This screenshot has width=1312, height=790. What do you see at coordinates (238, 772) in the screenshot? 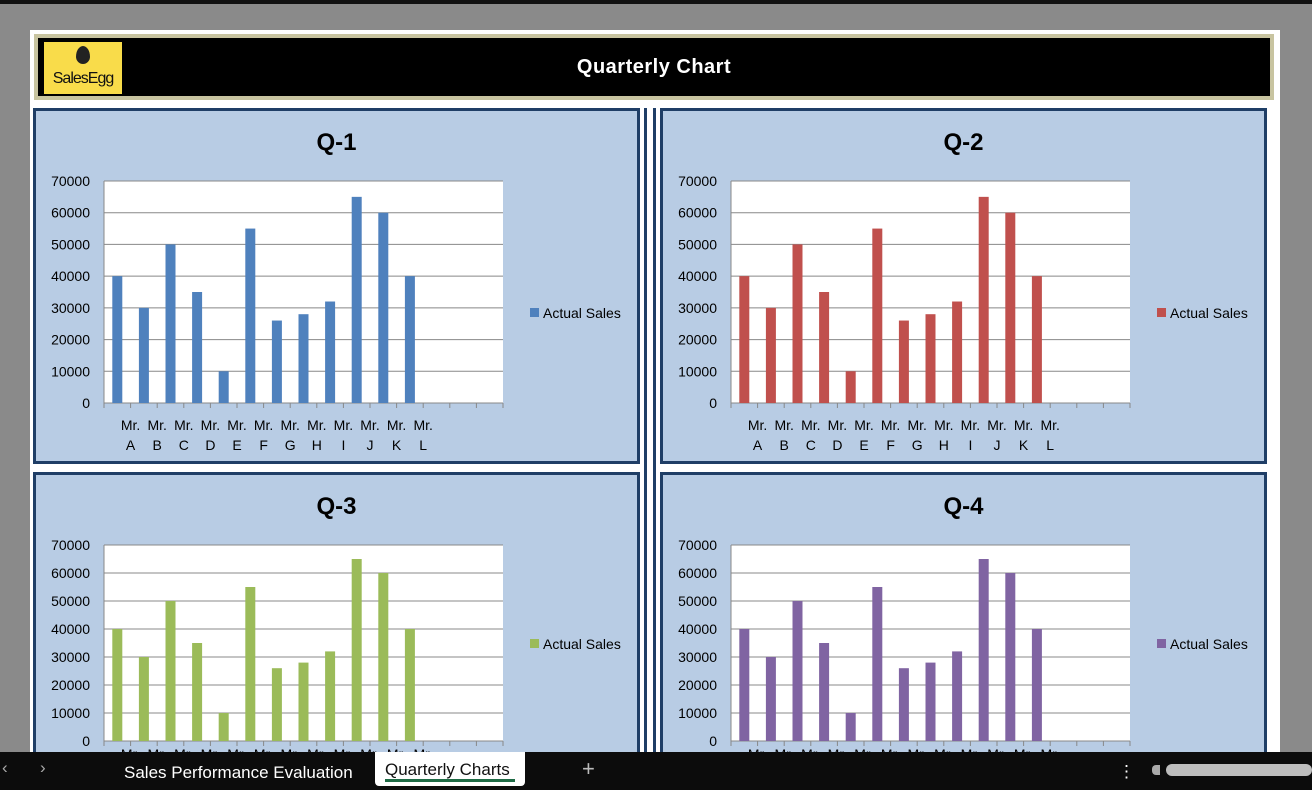
I see `tab-sales-performance-evaluation: Sales Performance Evaluation` at bounding box center [238, 772].